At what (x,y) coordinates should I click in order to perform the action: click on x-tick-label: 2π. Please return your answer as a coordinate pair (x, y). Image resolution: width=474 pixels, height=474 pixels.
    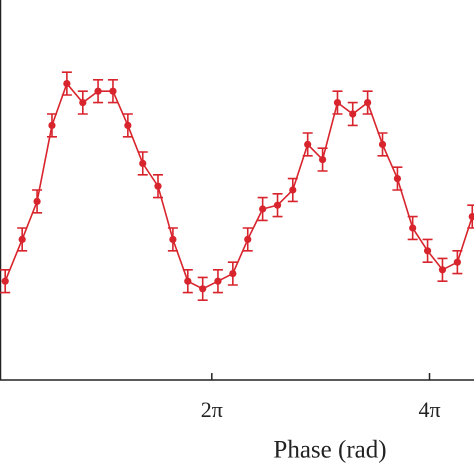
    Looking at the image, I should click on (212, 409).